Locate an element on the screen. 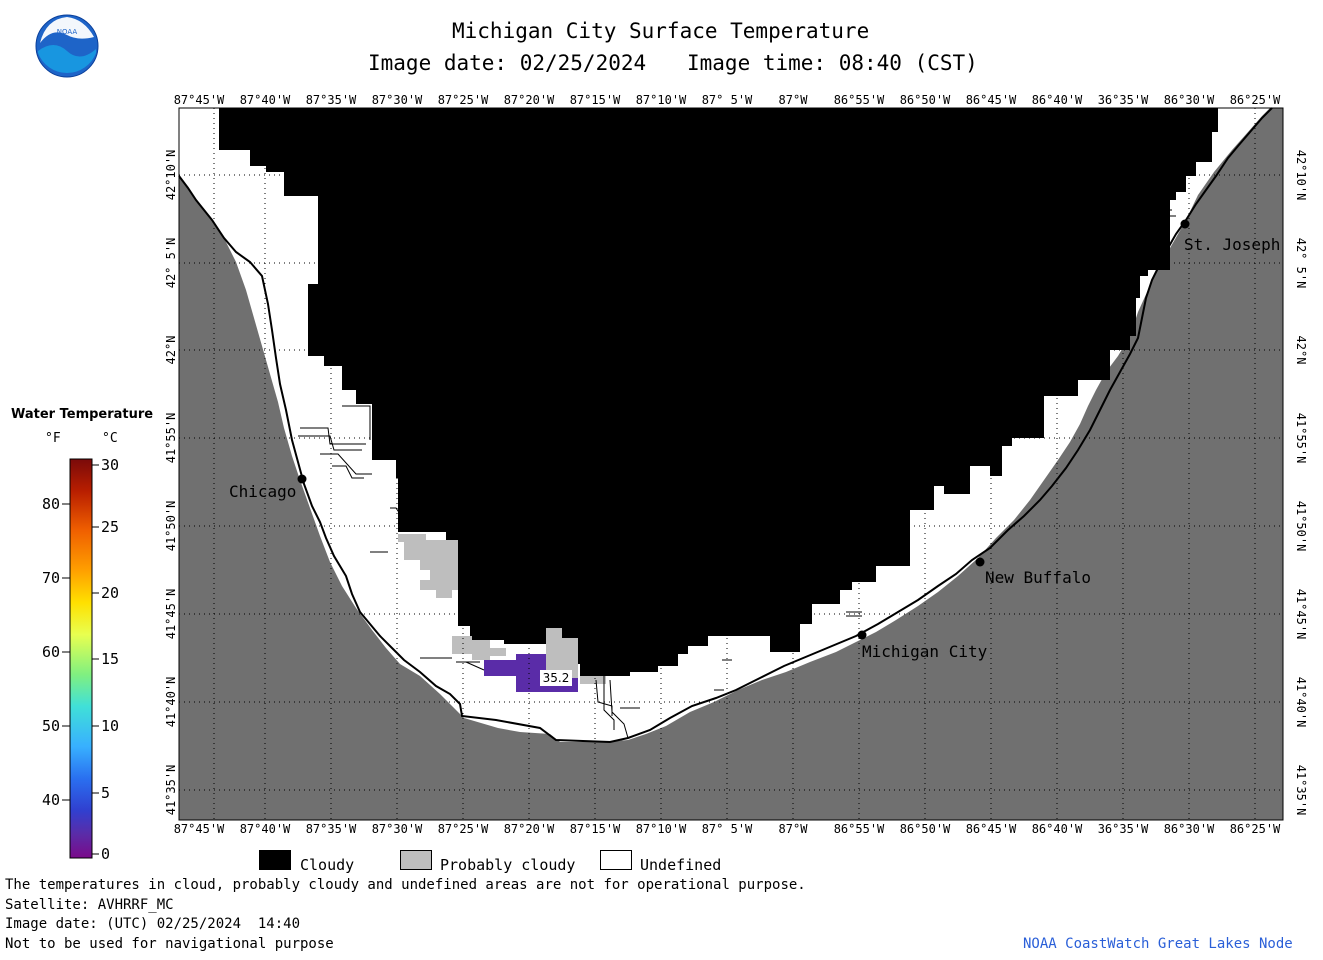 This screenshot has height=960, width=1323. latitude-label-left: 41°55'N is located at coordinates (171, 438).